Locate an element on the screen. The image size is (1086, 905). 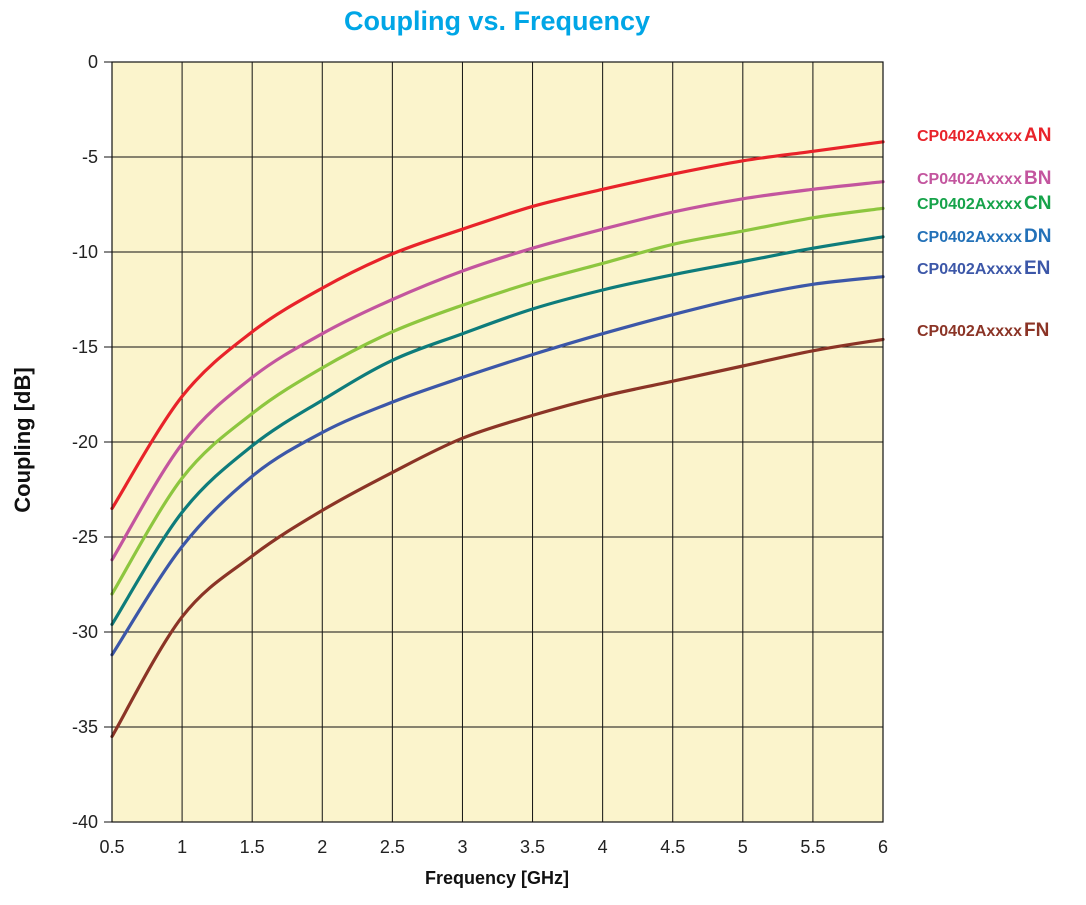
x-axis-label: Frequency [GHz] is located at coordinates (497, 878).